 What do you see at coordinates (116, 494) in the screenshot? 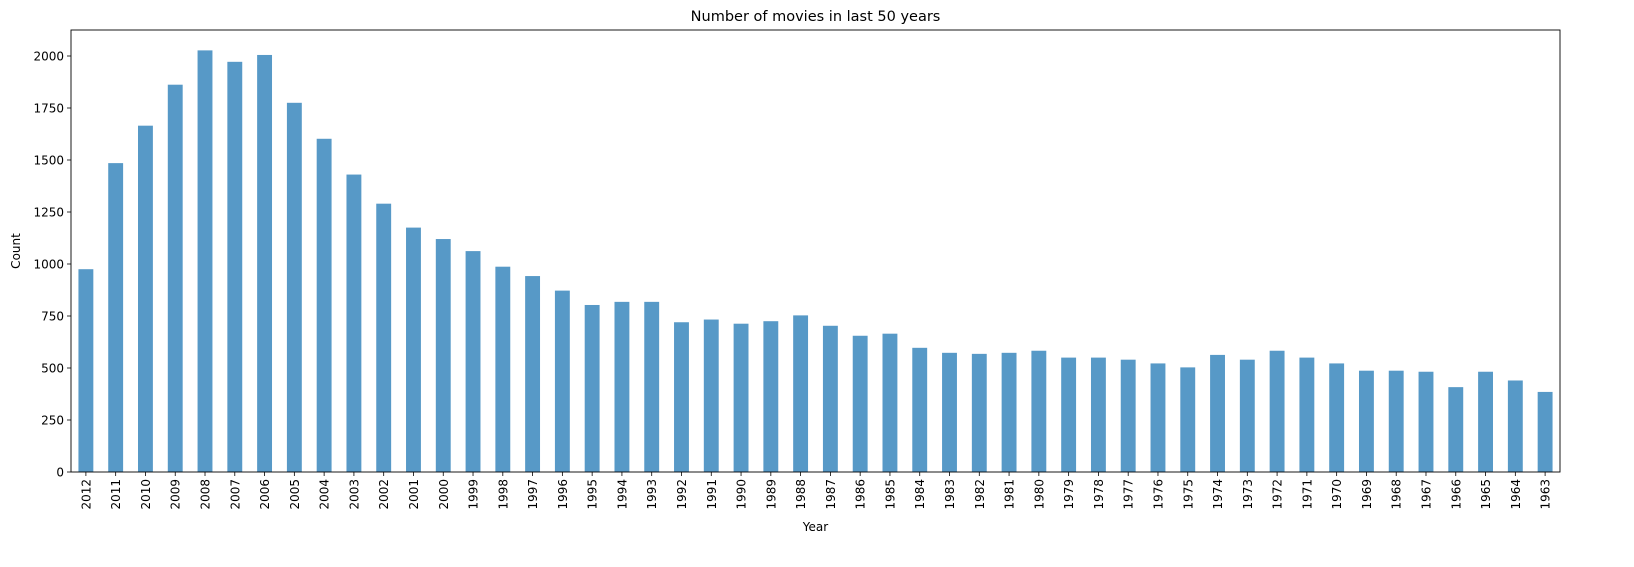
I see `x-tick-label: 2011` at bounding box center [116, 494].